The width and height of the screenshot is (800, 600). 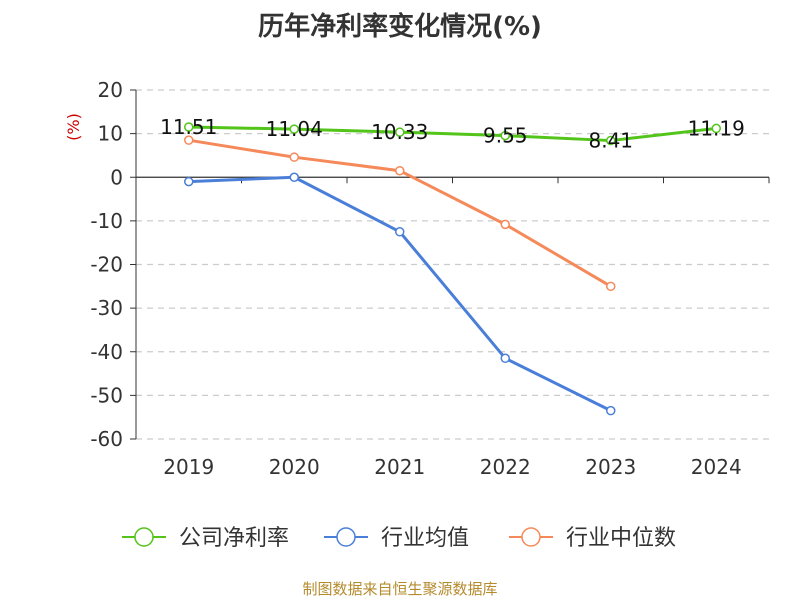 What do you see at coordinates (505, 467) in the screenshot?
I see `x-tick-label: 2022` at bounding box center [505, 467].